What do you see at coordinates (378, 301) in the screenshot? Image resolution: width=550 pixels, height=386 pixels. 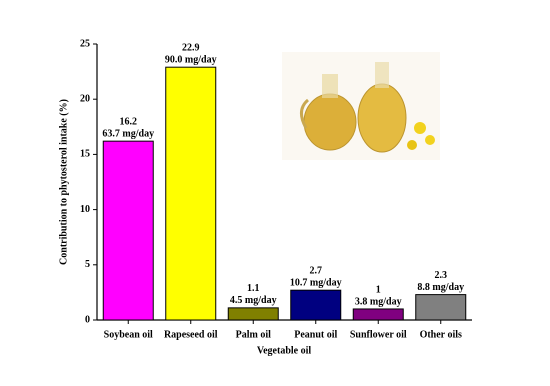 I see `intake-label: 3.8 mg/day` at bounding box center [378, 301].